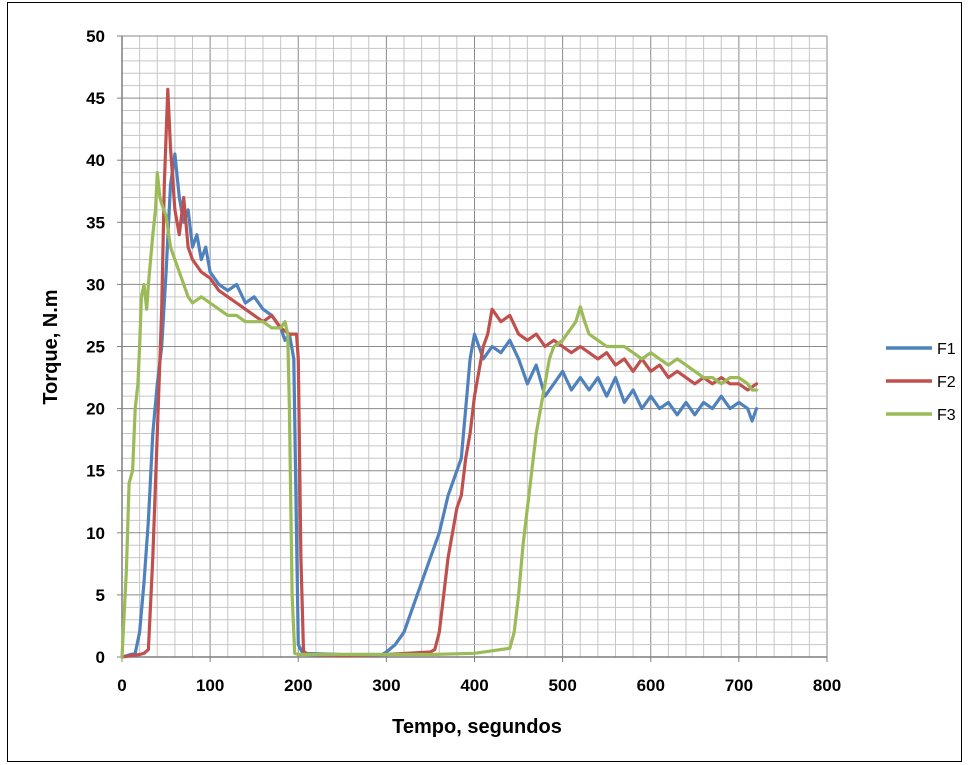 This screenshot has width=969, height=765. Describe the element at coordinates (946, 415) in the screenshot. I see `legend-label-f3: F3` at that location.